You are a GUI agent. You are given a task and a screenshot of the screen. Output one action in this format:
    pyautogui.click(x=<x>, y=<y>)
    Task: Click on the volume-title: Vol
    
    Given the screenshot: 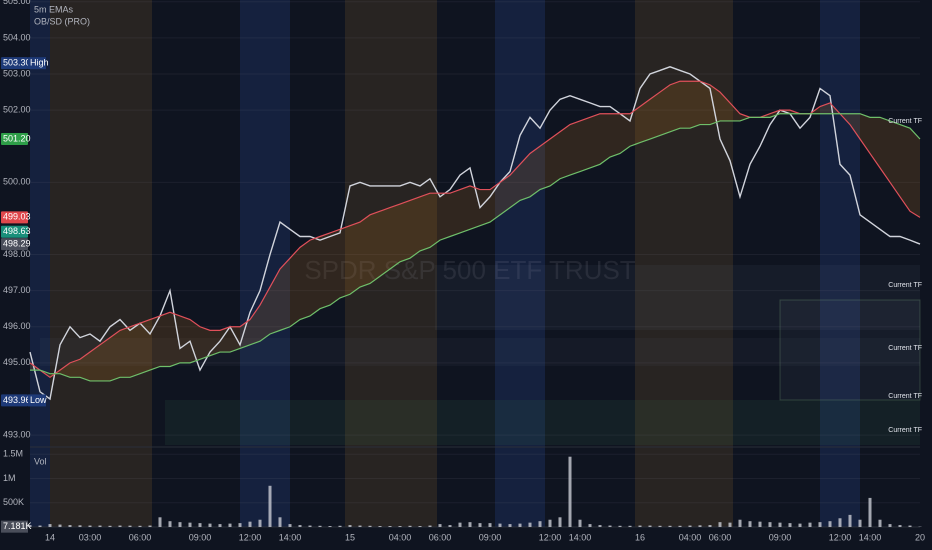 What is the action you would take?
    pyautogui.click(x=40, y=461)
    